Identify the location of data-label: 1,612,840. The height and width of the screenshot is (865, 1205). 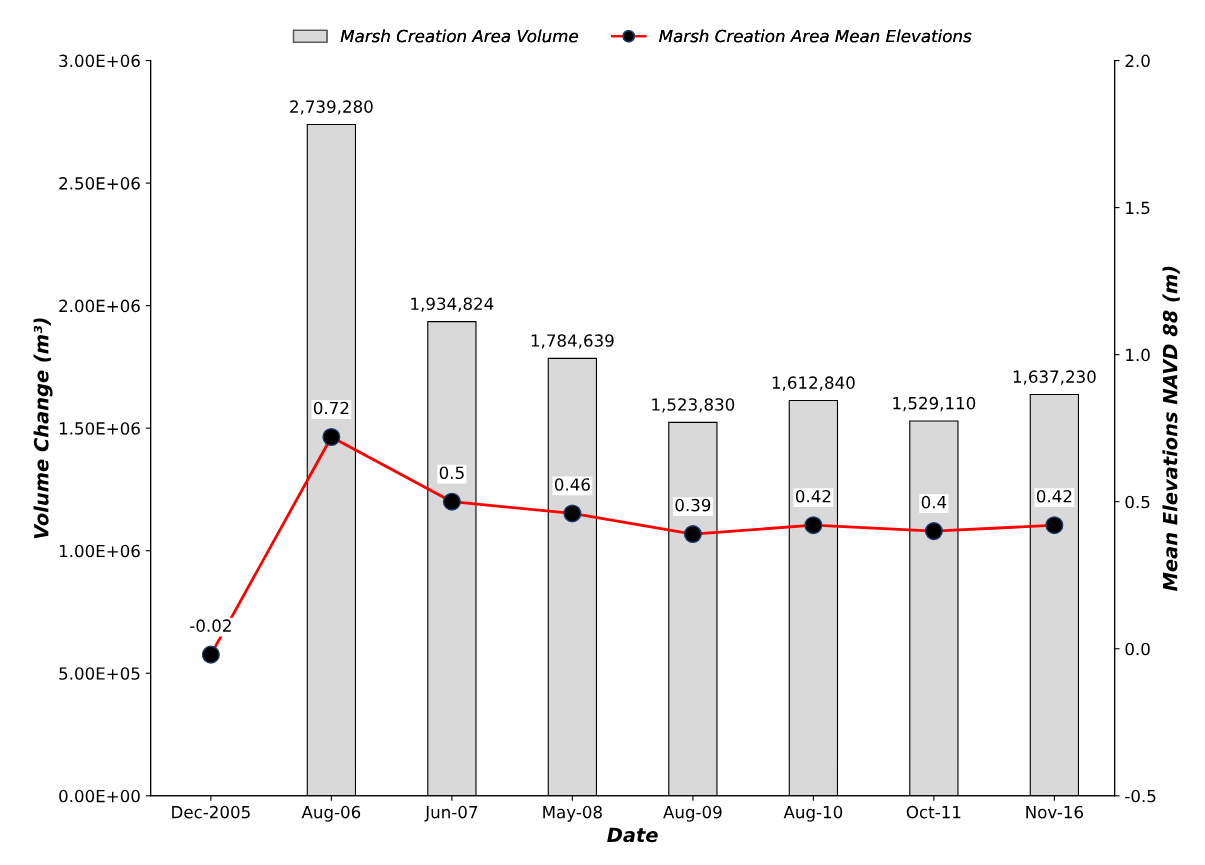
(813, 383).